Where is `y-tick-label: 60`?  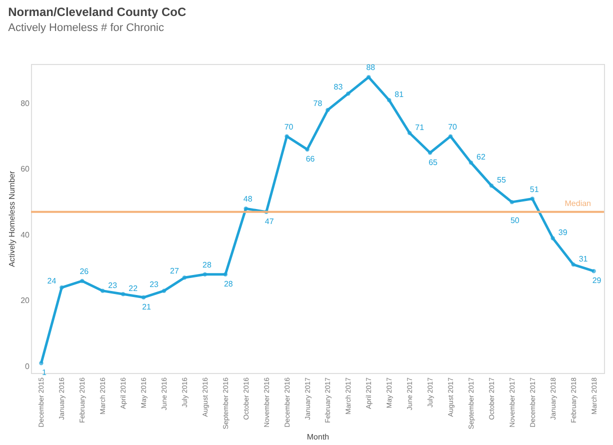 y-tick-label: 60 is located at coordinates (25, 169).